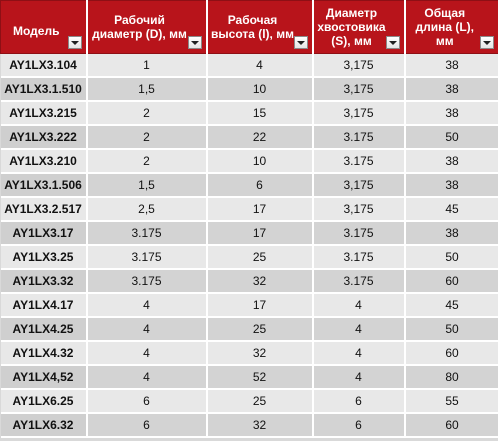  Describe the element at coordinates (44, 401) in the screenshot. I see `cell-model: AY1LX6.25` at that location.